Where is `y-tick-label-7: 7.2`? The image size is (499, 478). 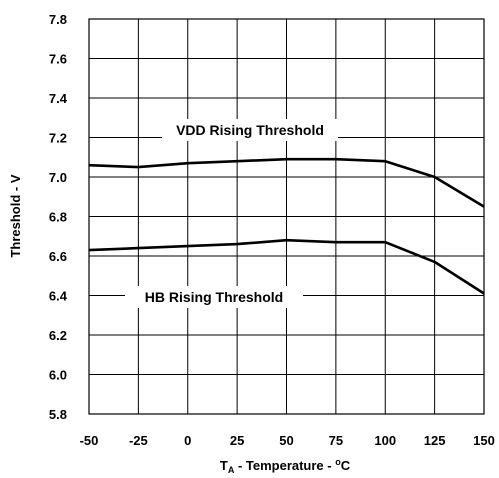 y-tick-label-7: 7.2 is located at coordinates (58, 138).